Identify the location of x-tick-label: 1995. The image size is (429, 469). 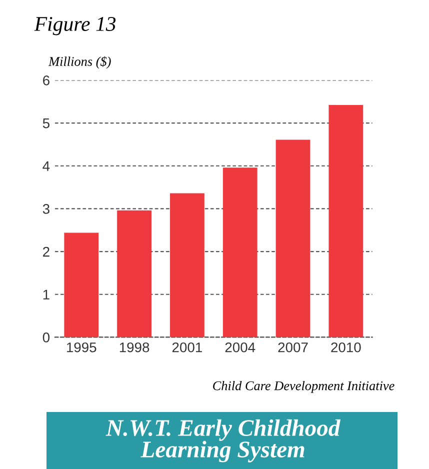
(81, 347).